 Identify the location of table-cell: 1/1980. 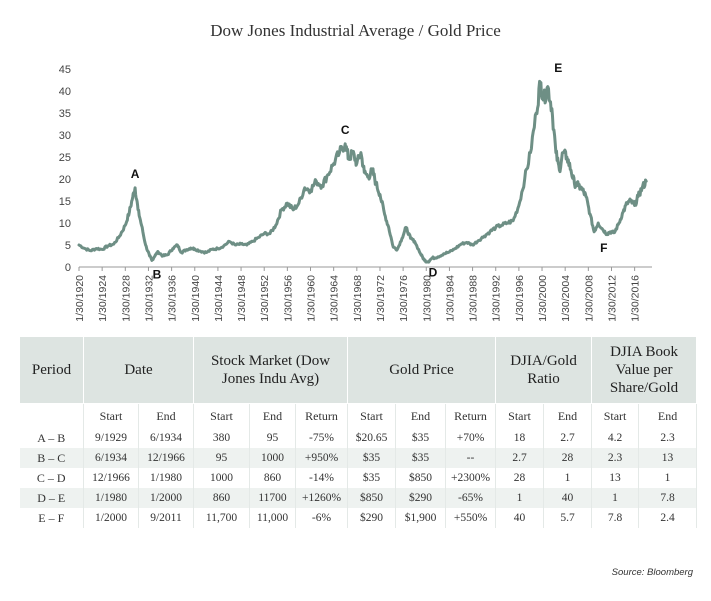
(111, 498).